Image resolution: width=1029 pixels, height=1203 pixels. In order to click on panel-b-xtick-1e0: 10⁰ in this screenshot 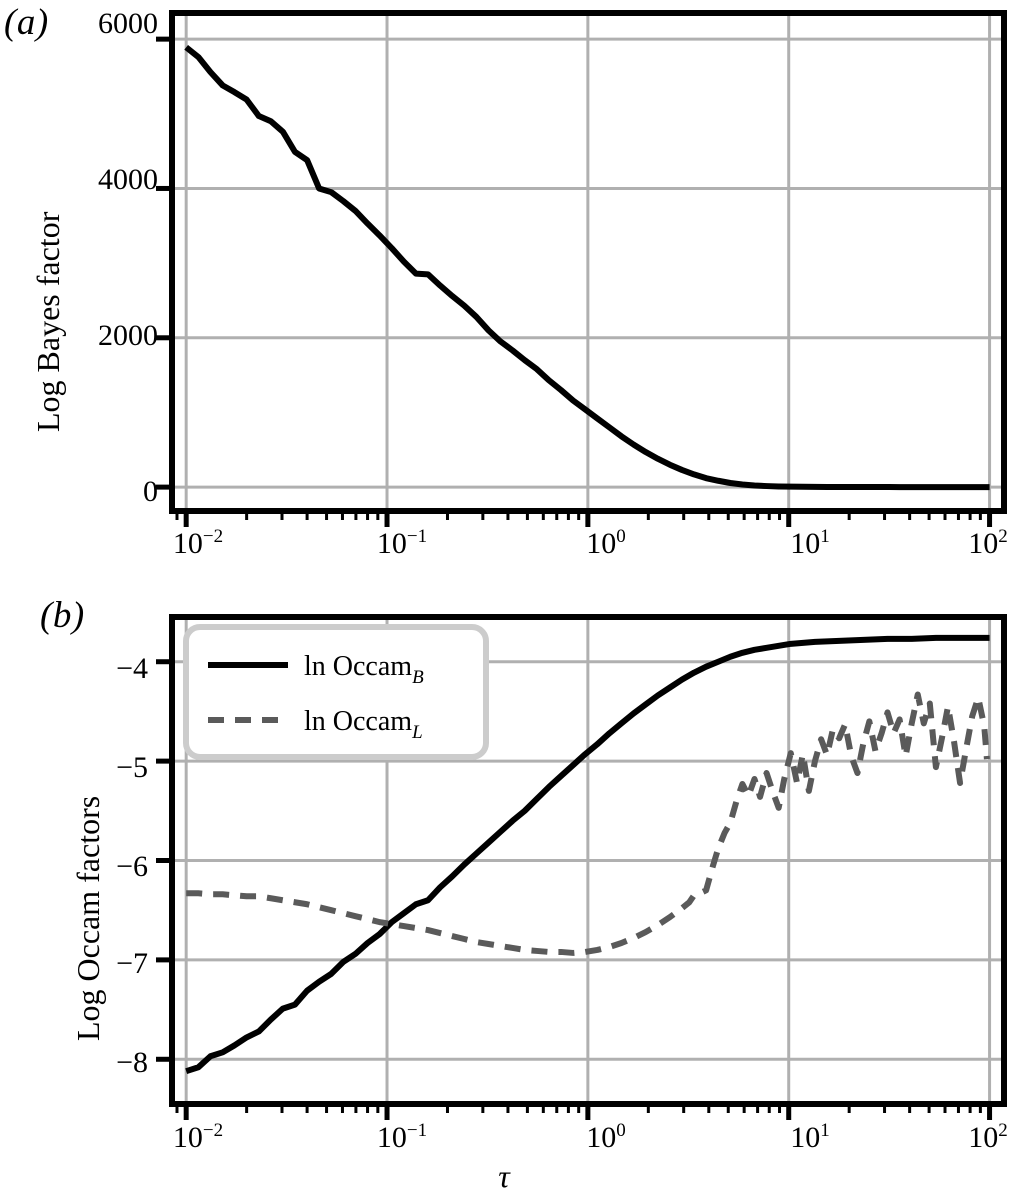, I will do `click(606, 1137)`.